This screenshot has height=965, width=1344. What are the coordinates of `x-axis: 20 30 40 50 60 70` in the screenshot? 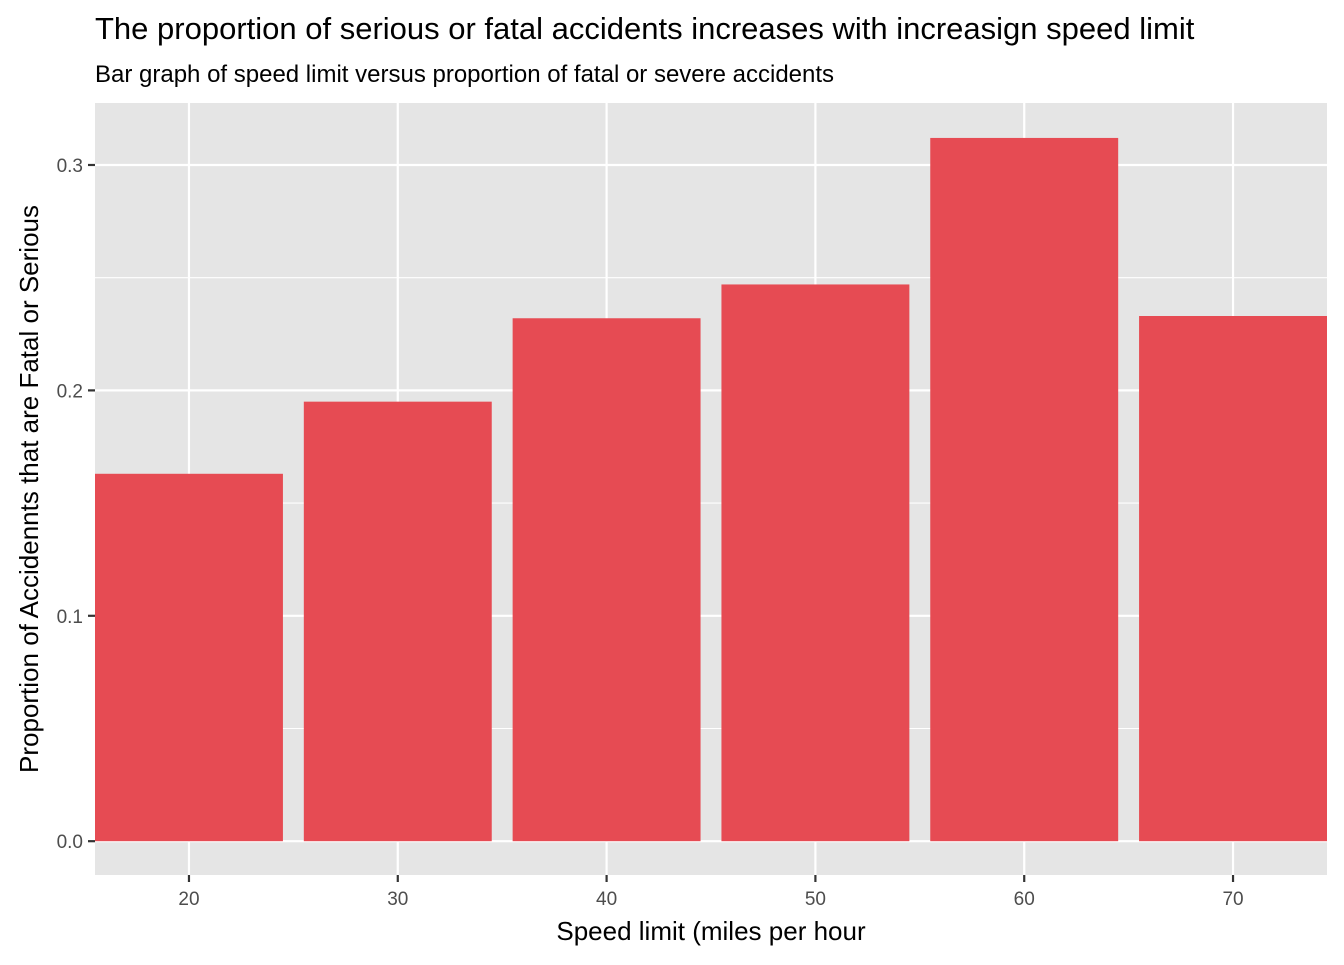 It's located at (711, 892).